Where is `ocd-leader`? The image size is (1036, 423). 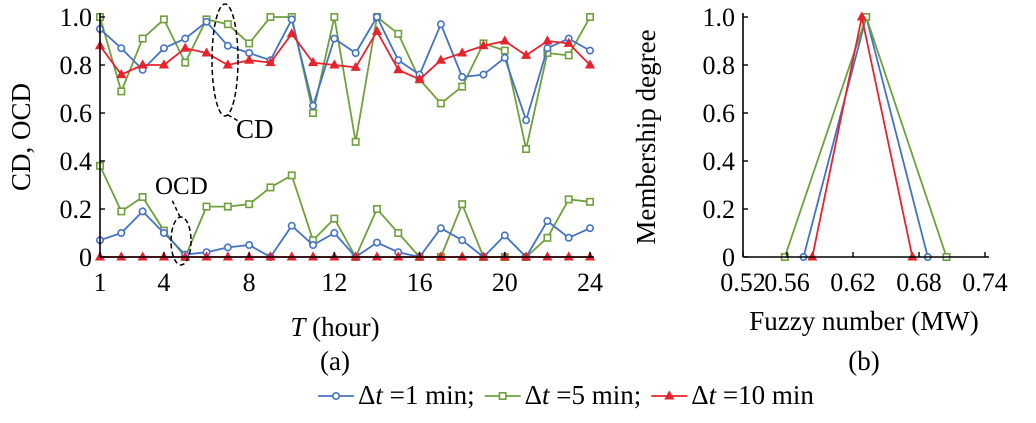 ocd-leader is located at coordinates (176, 208).